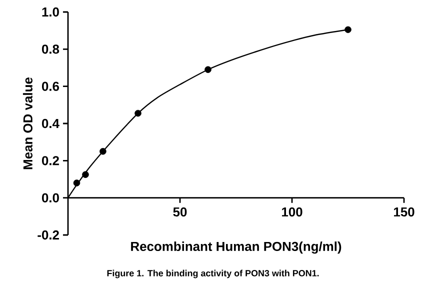 This screenshot has height=304, width=426. Describe the element at coordinates (51, 123) in the screenshot. I see `y-tick-label: 0.4` at that location.